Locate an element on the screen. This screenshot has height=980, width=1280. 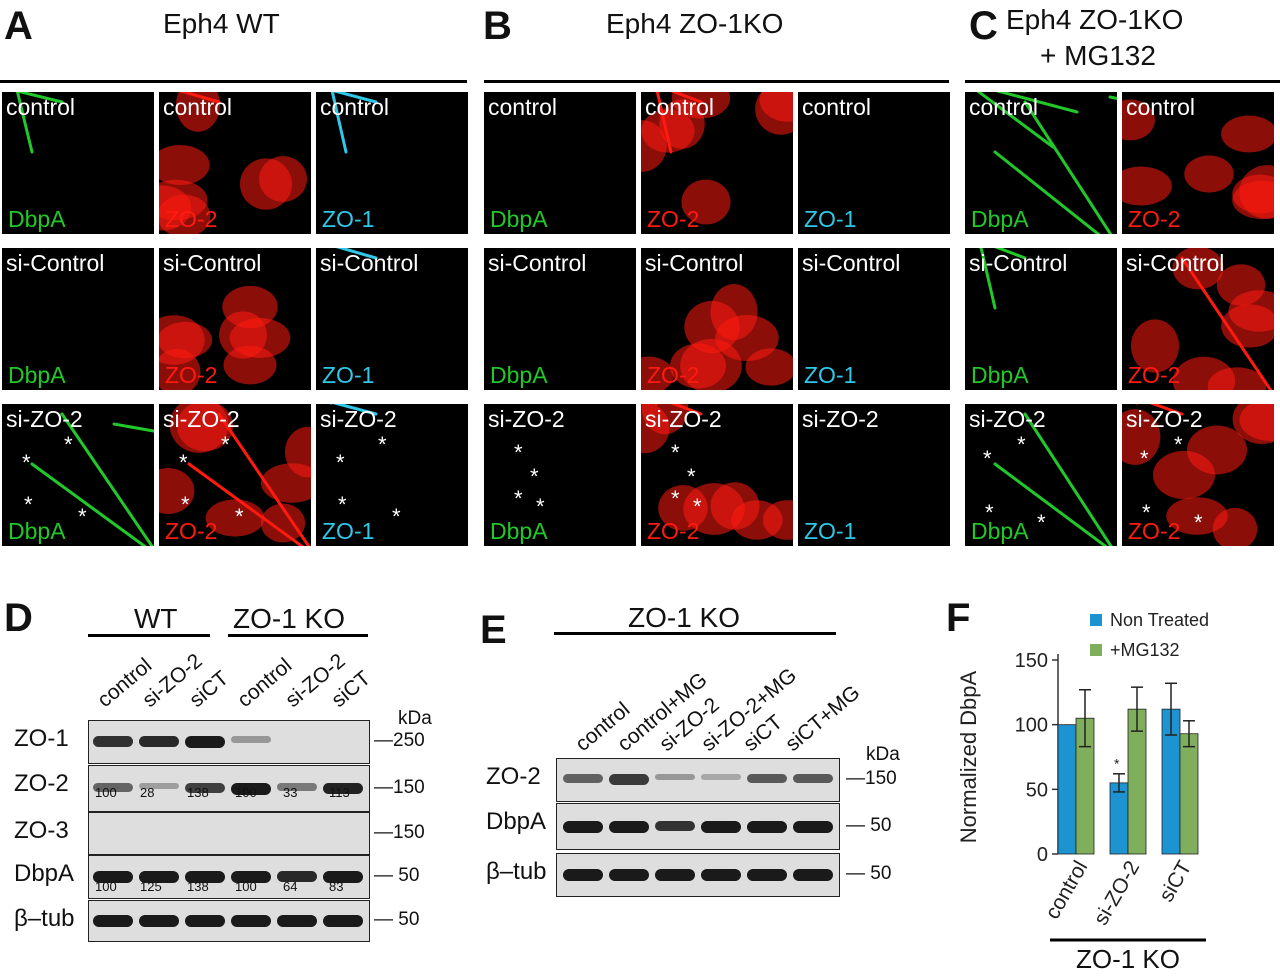
kda-marker: — 50 is located at coordinates (397, 919).